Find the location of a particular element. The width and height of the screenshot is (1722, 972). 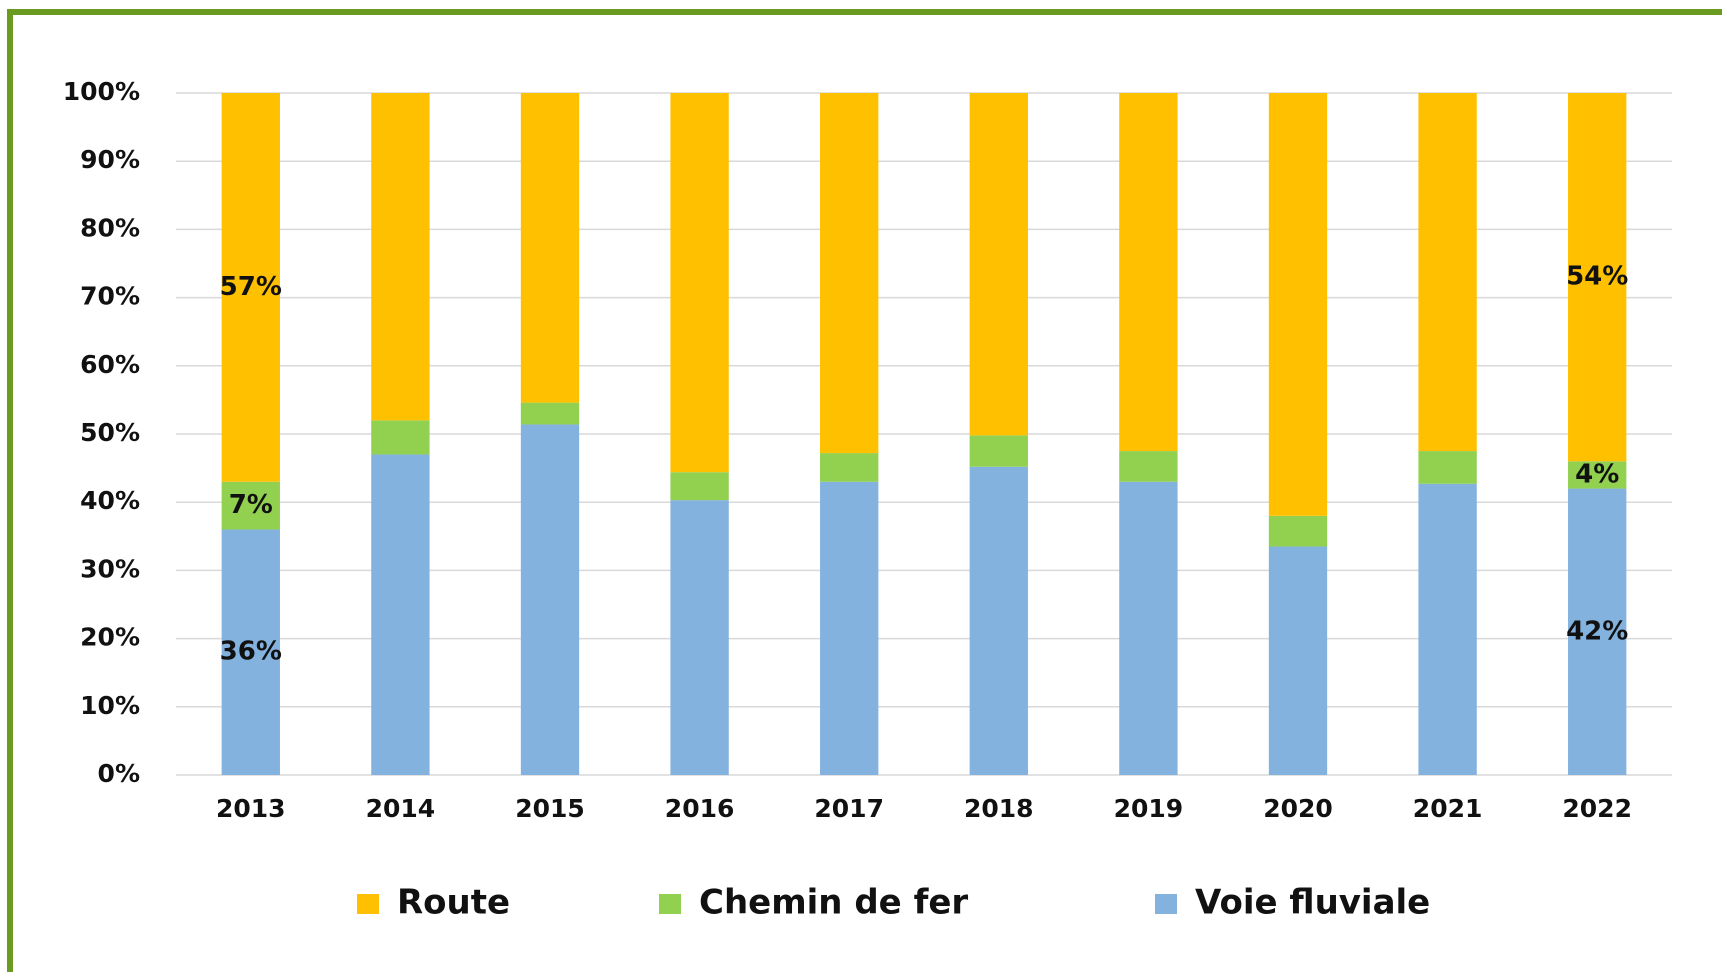

legend-label: Route is located at coordinates (453, 903).